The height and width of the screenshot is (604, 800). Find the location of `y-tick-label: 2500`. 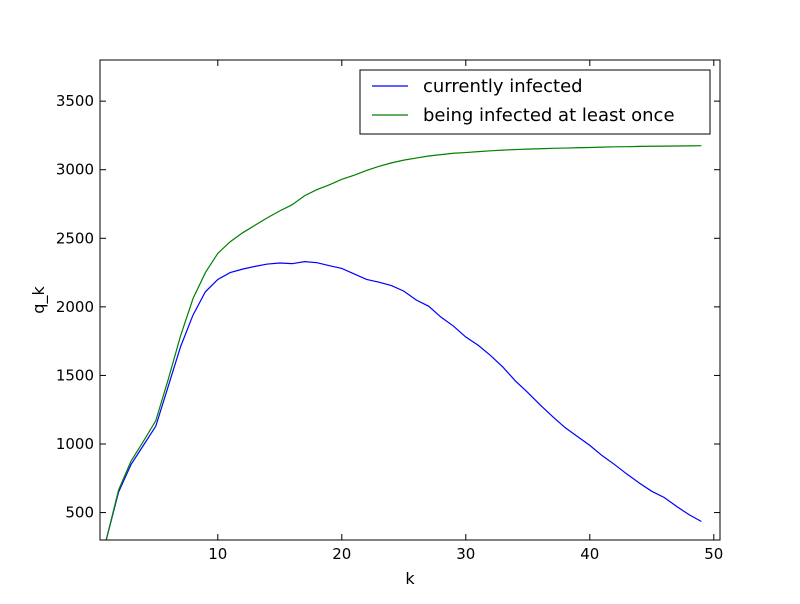

y-tick-label: 2500 is located at coordinates (75, 238).